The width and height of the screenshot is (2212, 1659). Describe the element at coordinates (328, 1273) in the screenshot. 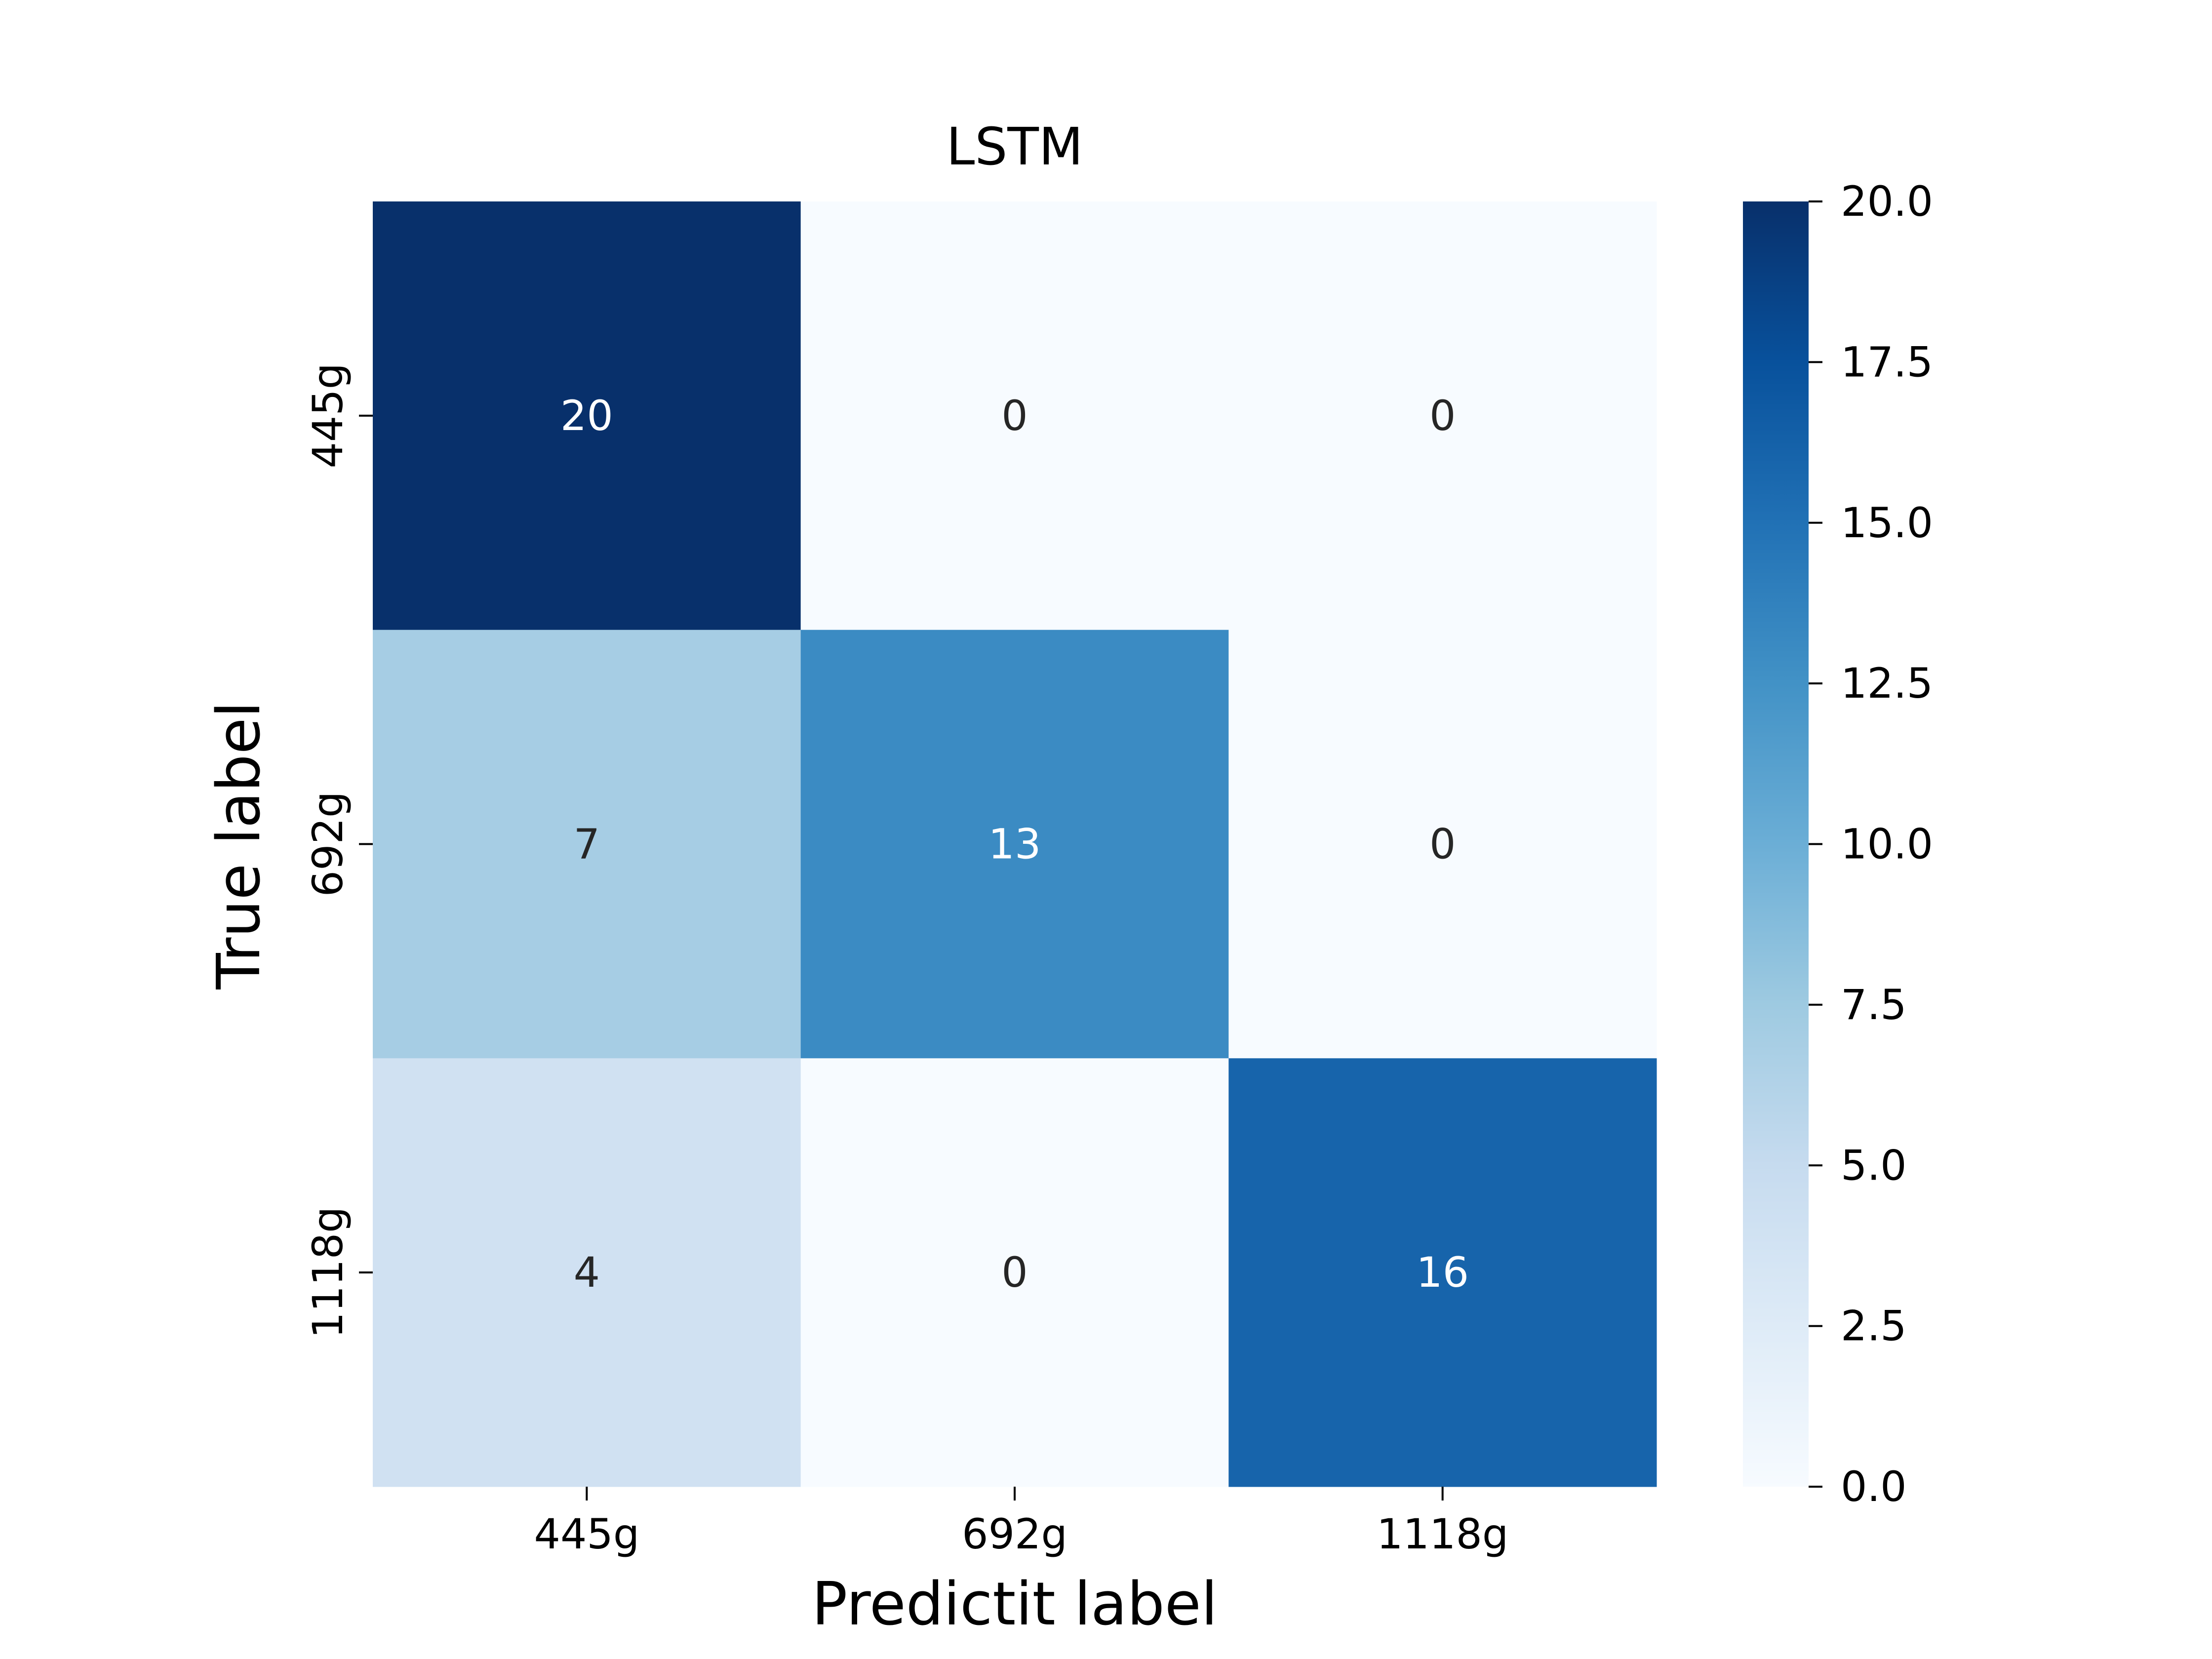

I see `y-tick-label: 1118g` at that location.